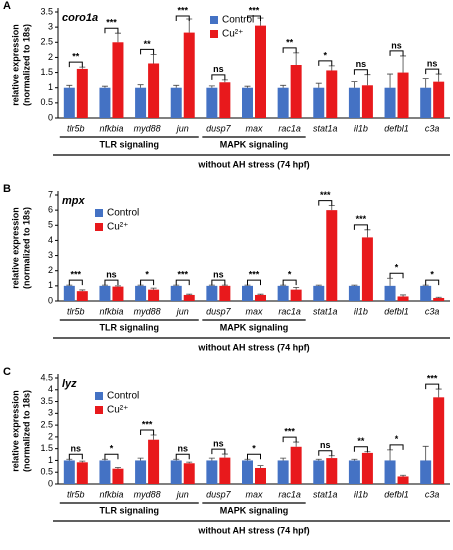 The width and height of the screenshot is (453, 550). Describe the element at coordinates (50, 240) in the screenshot. I see `y-tick-label: 4` at that location.